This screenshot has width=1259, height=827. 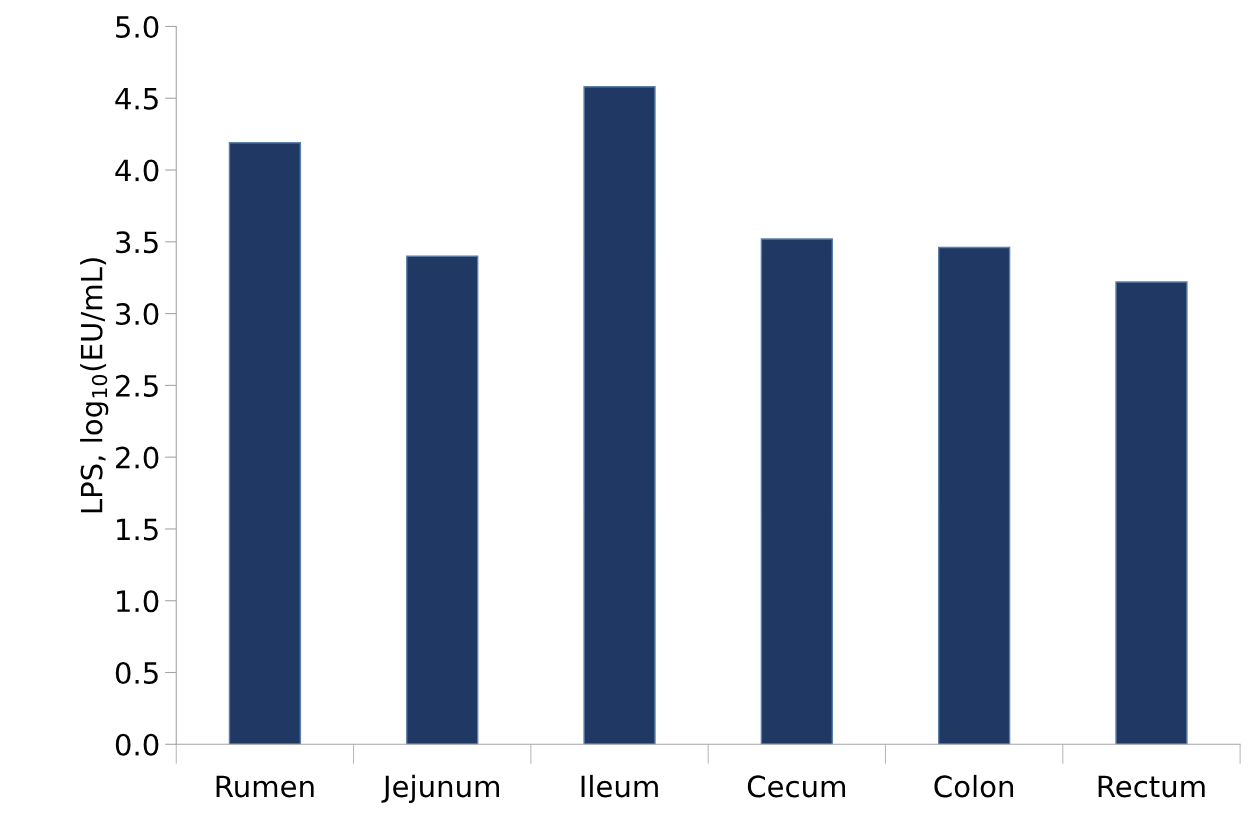 I want to click on y-axis-title: LPS, log$_{10}$(EU/mL), so click(x=94, y=385).